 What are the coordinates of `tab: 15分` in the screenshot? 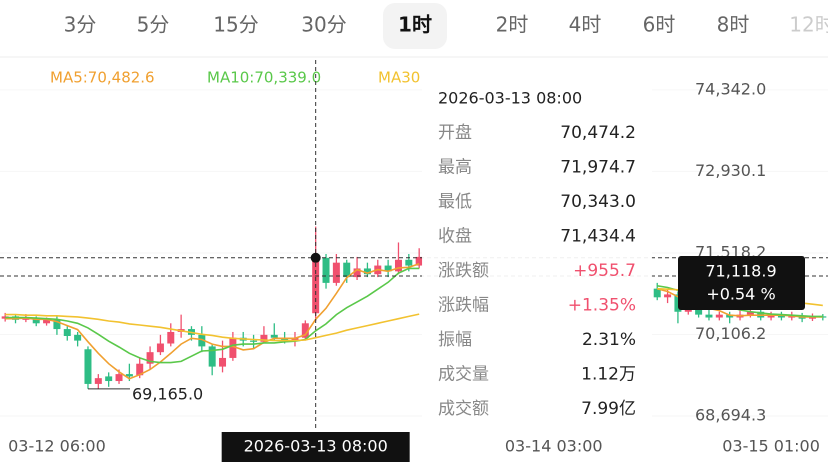 It's located at (235, 25).